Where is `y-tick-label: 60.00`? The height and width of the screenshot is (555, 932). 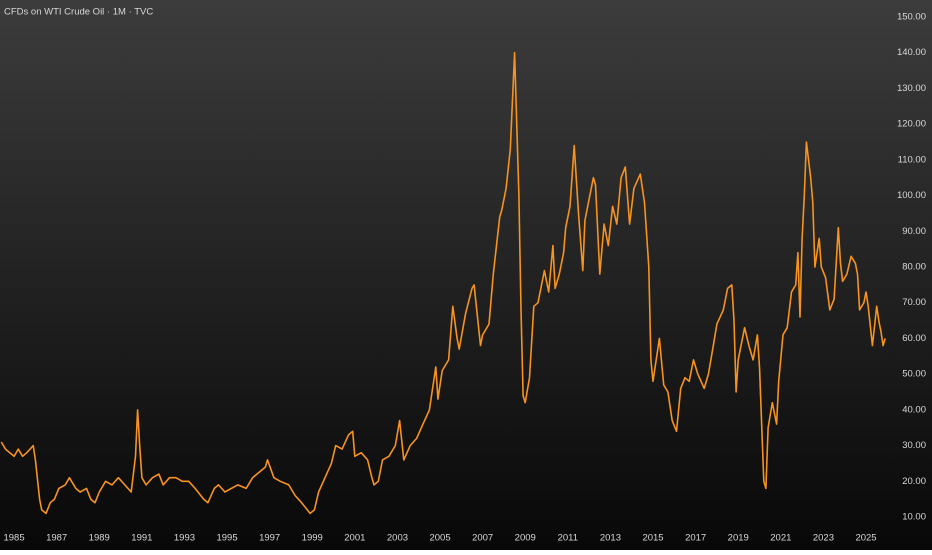 y-tick-label: 60.00 is located at coordinates (914, 338).